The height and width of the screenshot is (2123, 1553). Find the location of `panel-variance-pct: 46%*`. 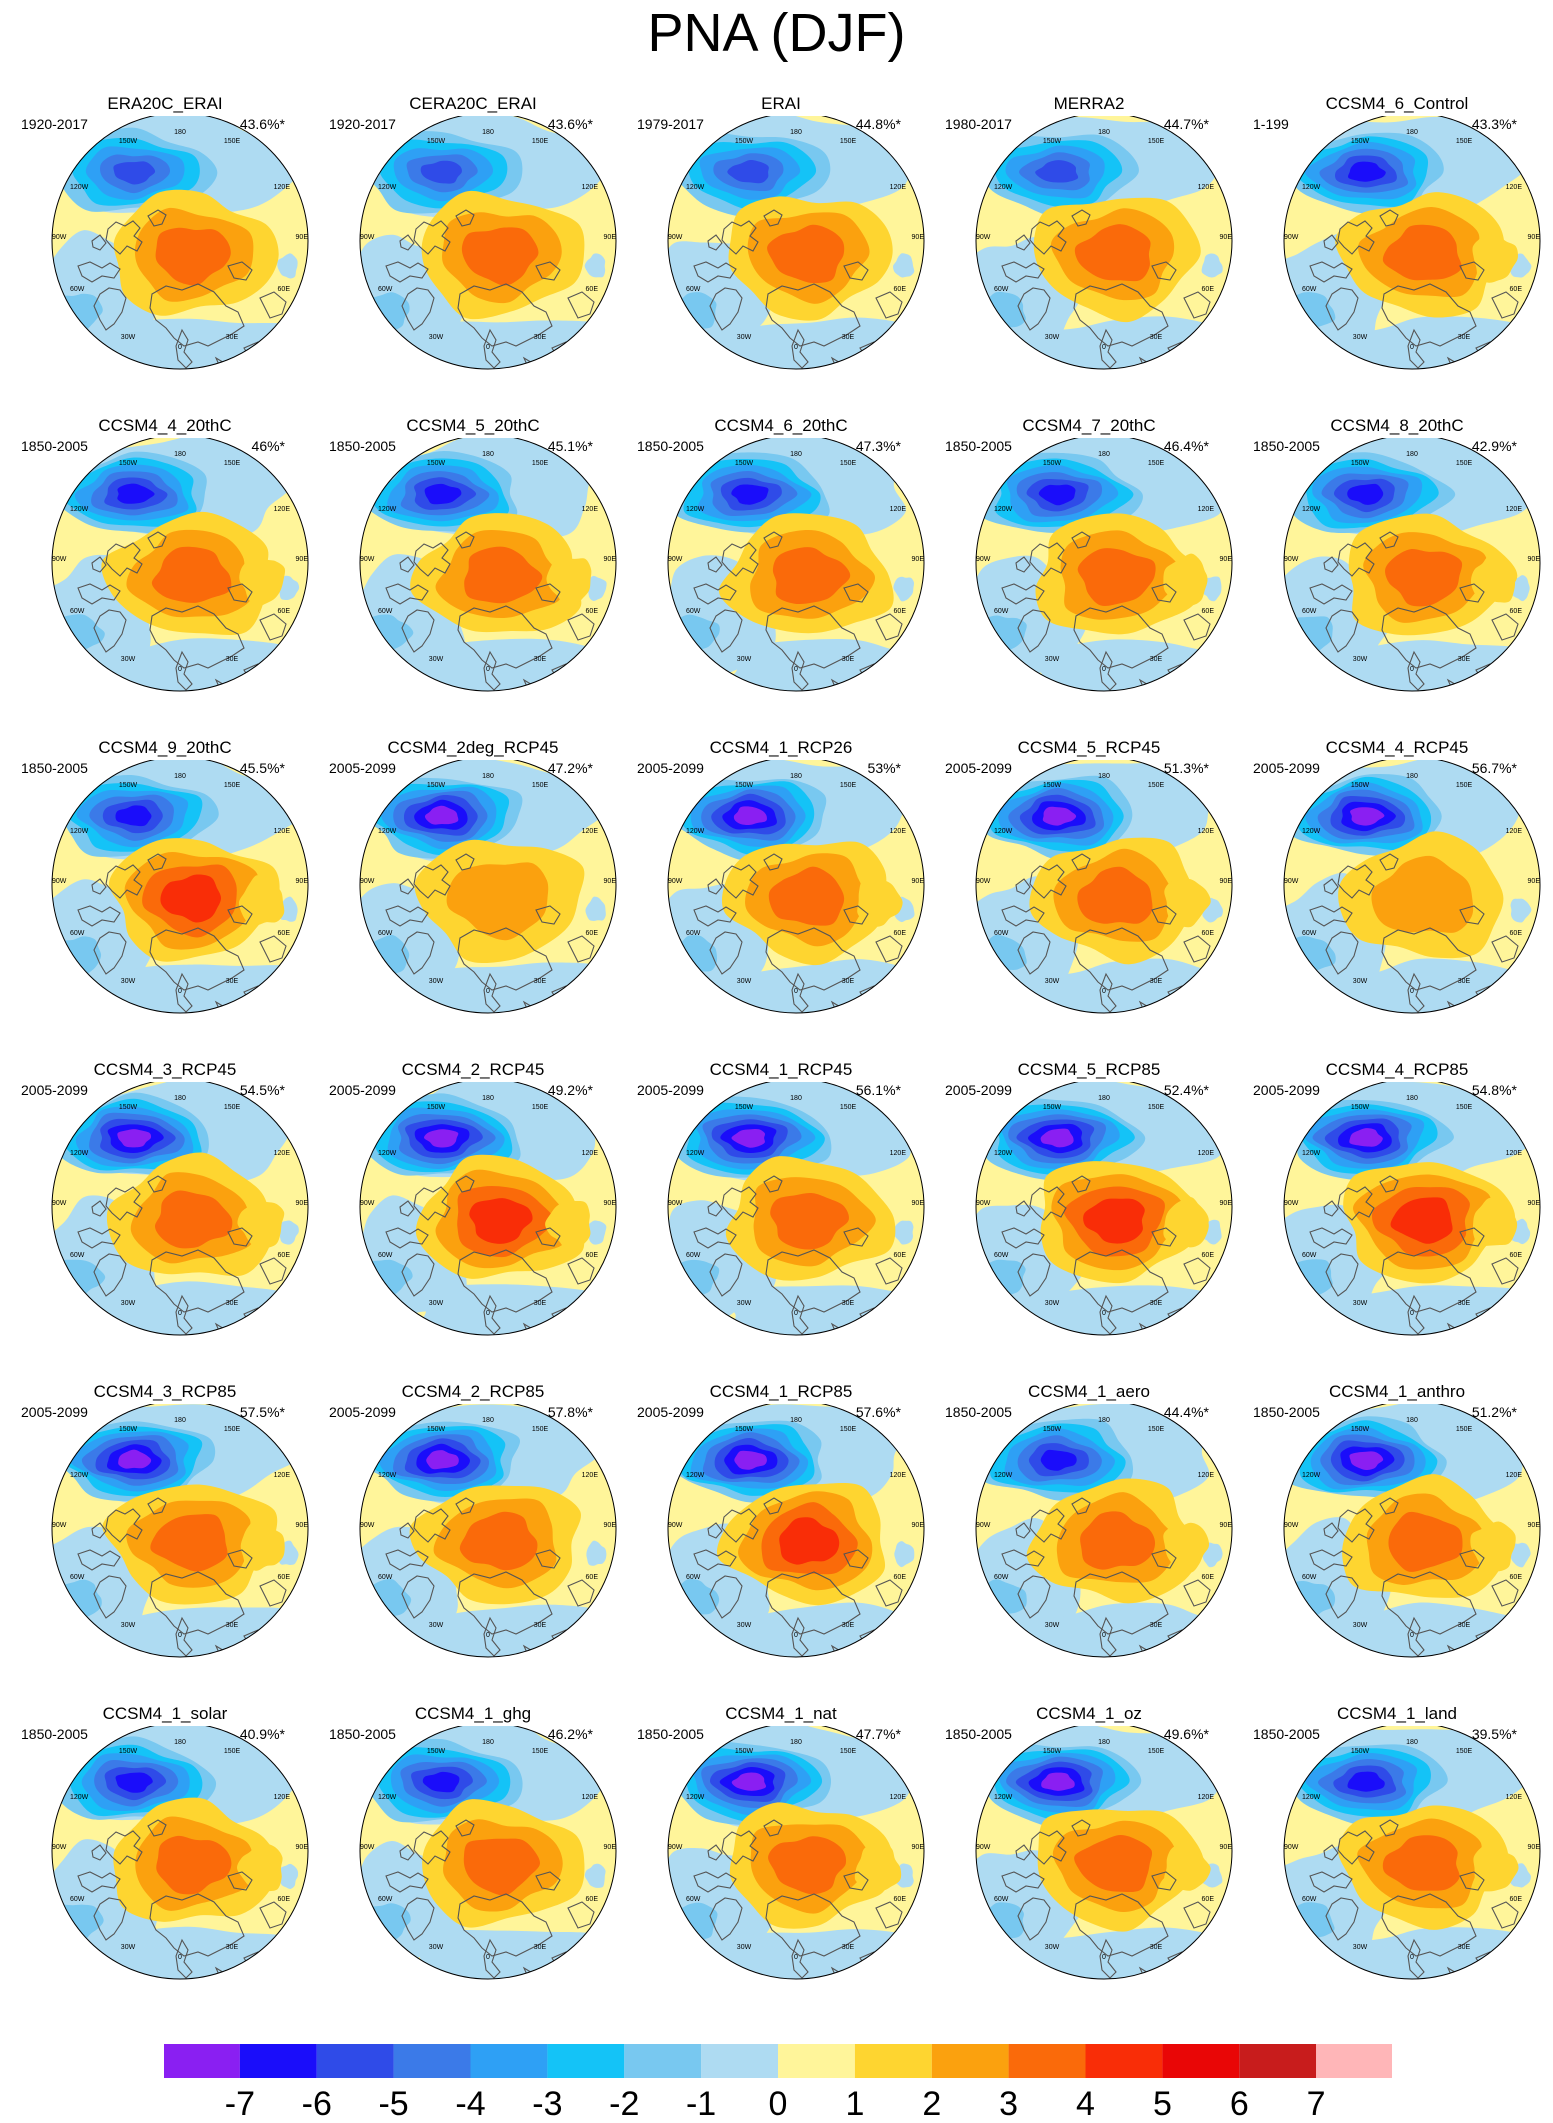

panel-variance-pct: 46%* is located at coordinates (268, 446).